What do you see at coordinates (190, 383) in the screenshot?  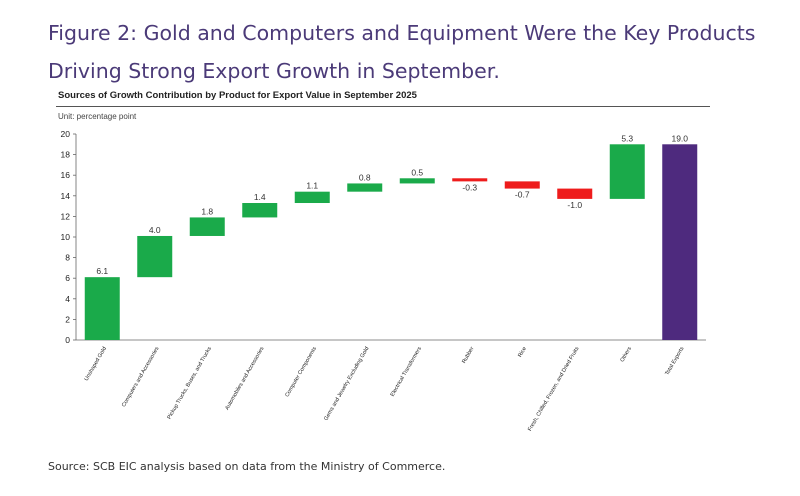 I see `x-tick-label-2: Pickup Trucks, Buses, and Trucks` at bounding box center [190, 383].